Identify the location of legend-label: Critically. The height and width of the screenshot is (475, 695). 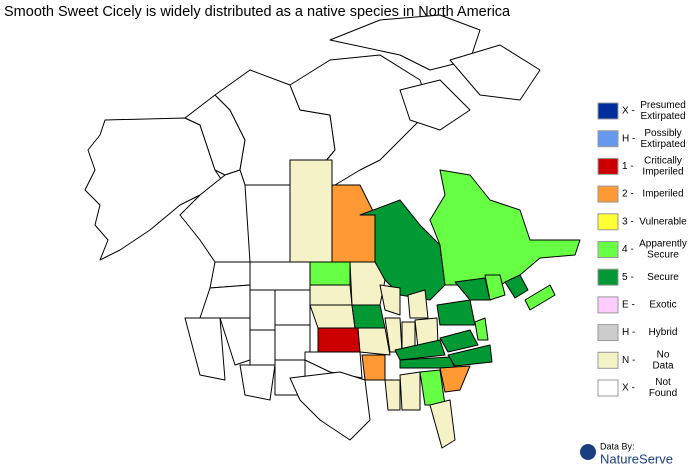
(663, 161).